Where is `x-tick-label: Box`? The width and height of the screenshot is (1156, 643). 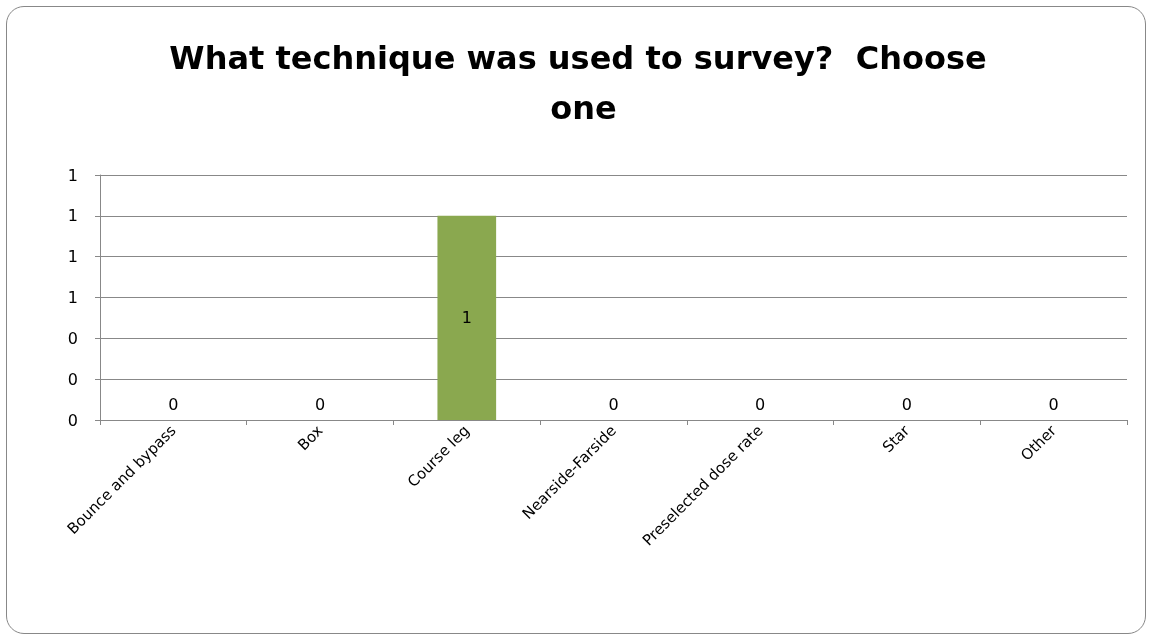 x-tick-label: Box is located at coordinates (310, 438).